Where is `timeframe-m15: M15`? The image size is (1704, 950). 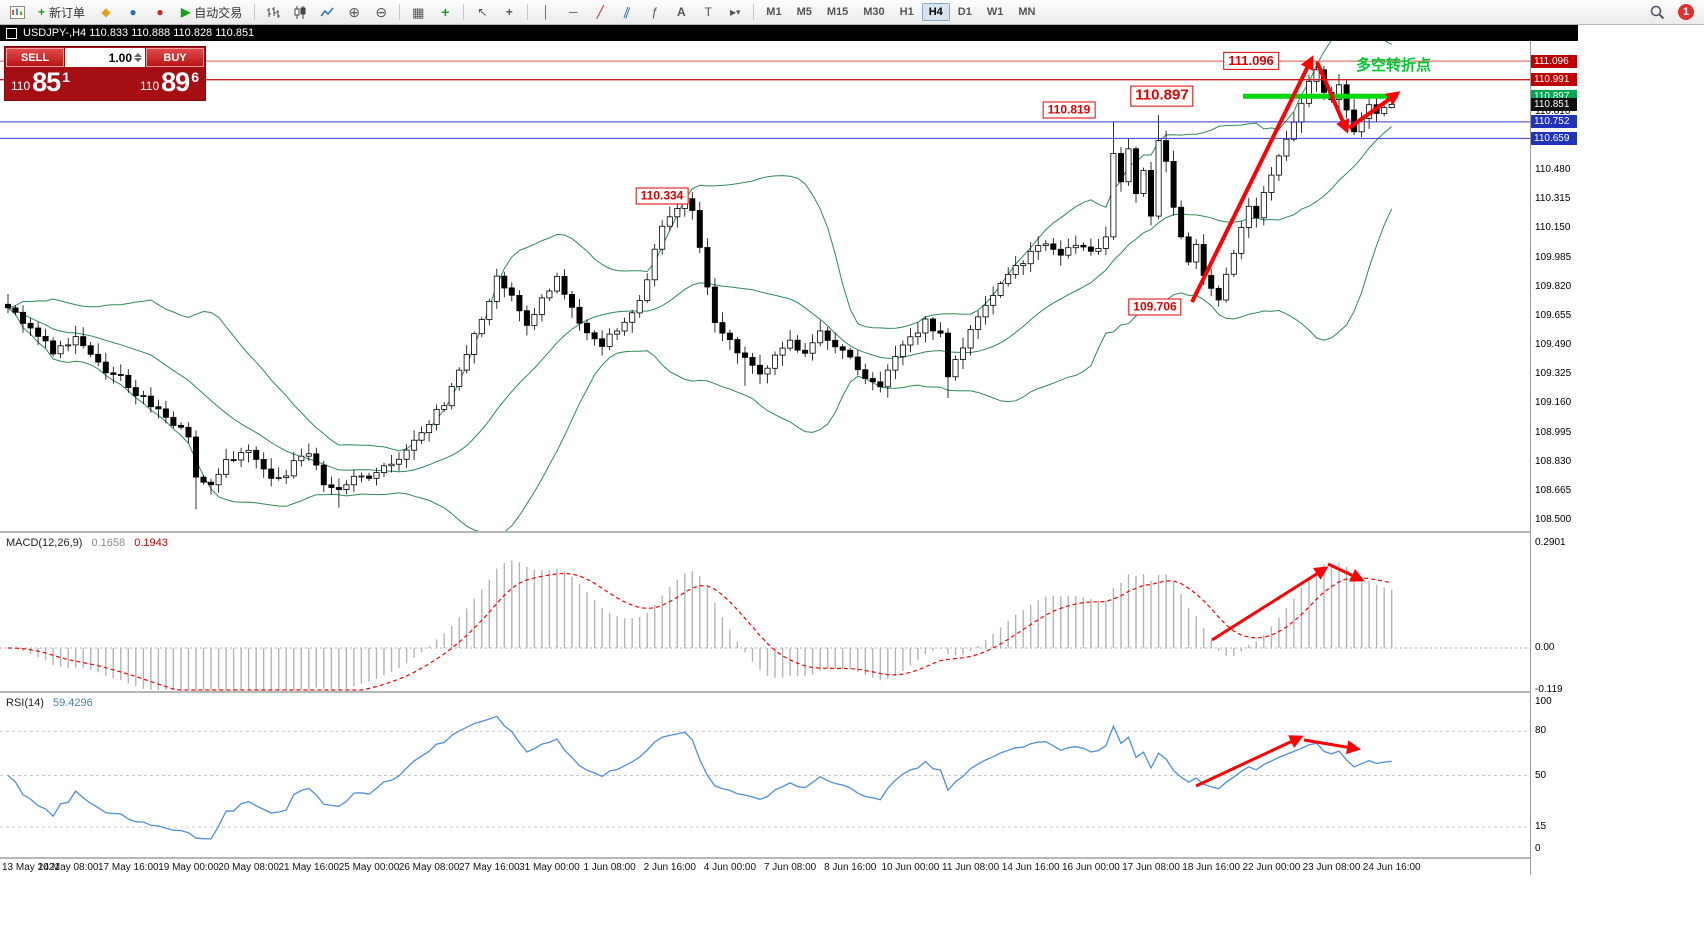
timeframe-m15: M15 is located at coordinates (837, 12).